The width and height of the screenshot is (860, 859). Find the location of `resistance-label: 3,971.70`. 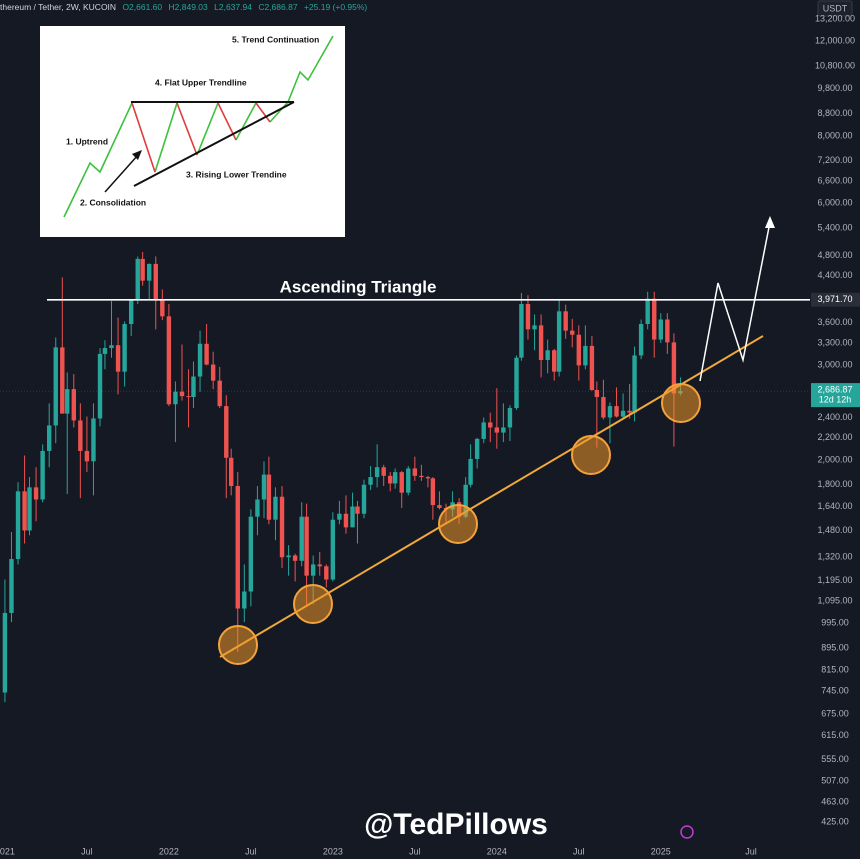

resistance-label: 3,971.70 is located at coordinates (834, 299).